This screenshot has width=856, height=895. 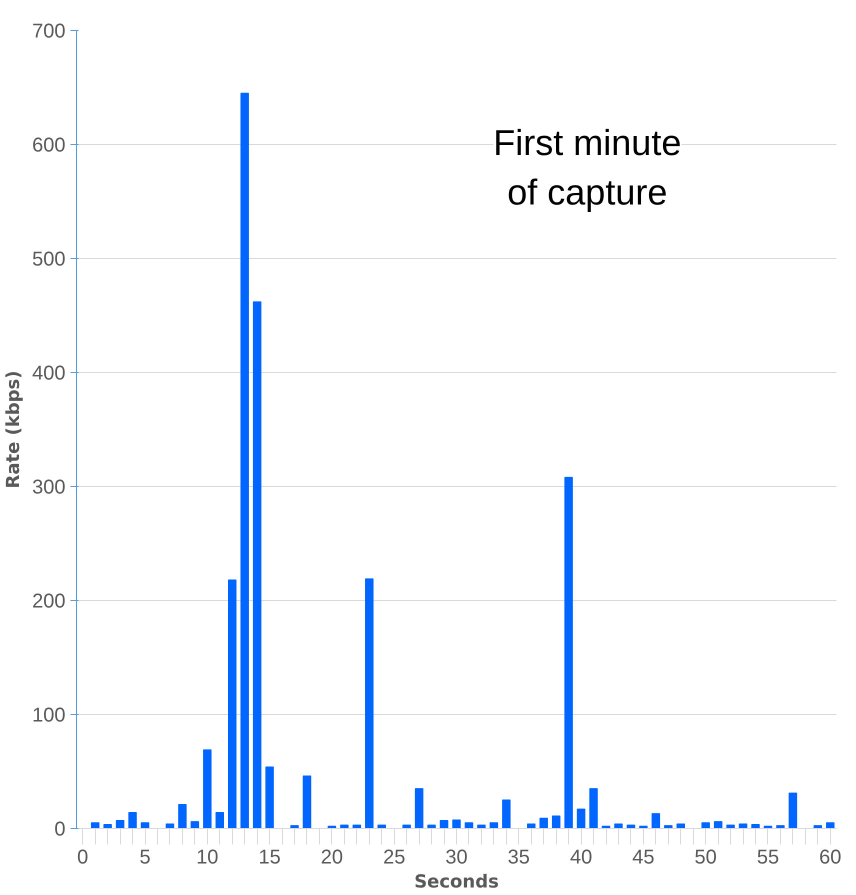 I want to click on x-tick-label: 25, so click(x=394, y=857).